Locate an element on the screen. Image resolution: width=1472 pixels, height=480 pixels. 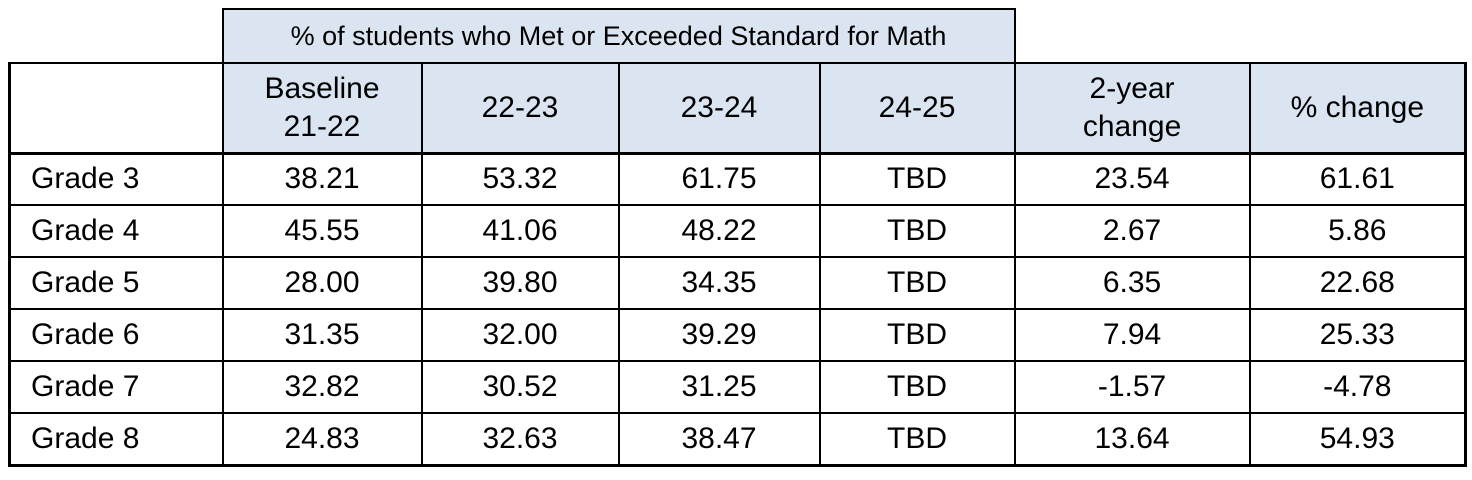
cell-23-24: 39.29 is located at coordinates (719, 335).